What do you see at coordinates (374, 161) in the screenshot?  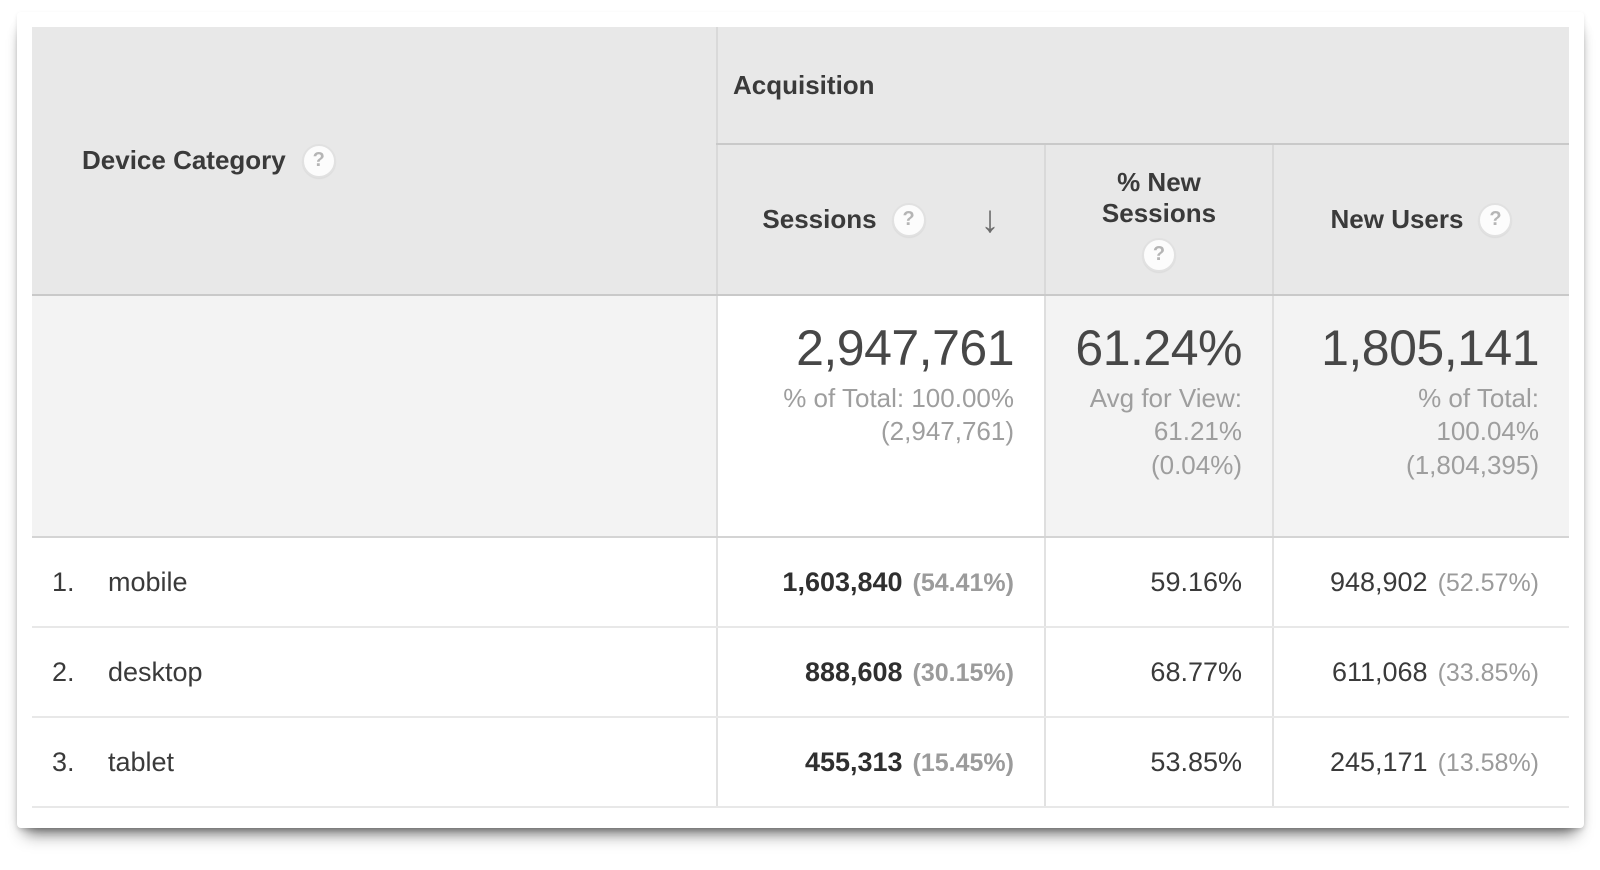 I see `column-header-device-category: Device Category ?` at bounding box center [374, 161].